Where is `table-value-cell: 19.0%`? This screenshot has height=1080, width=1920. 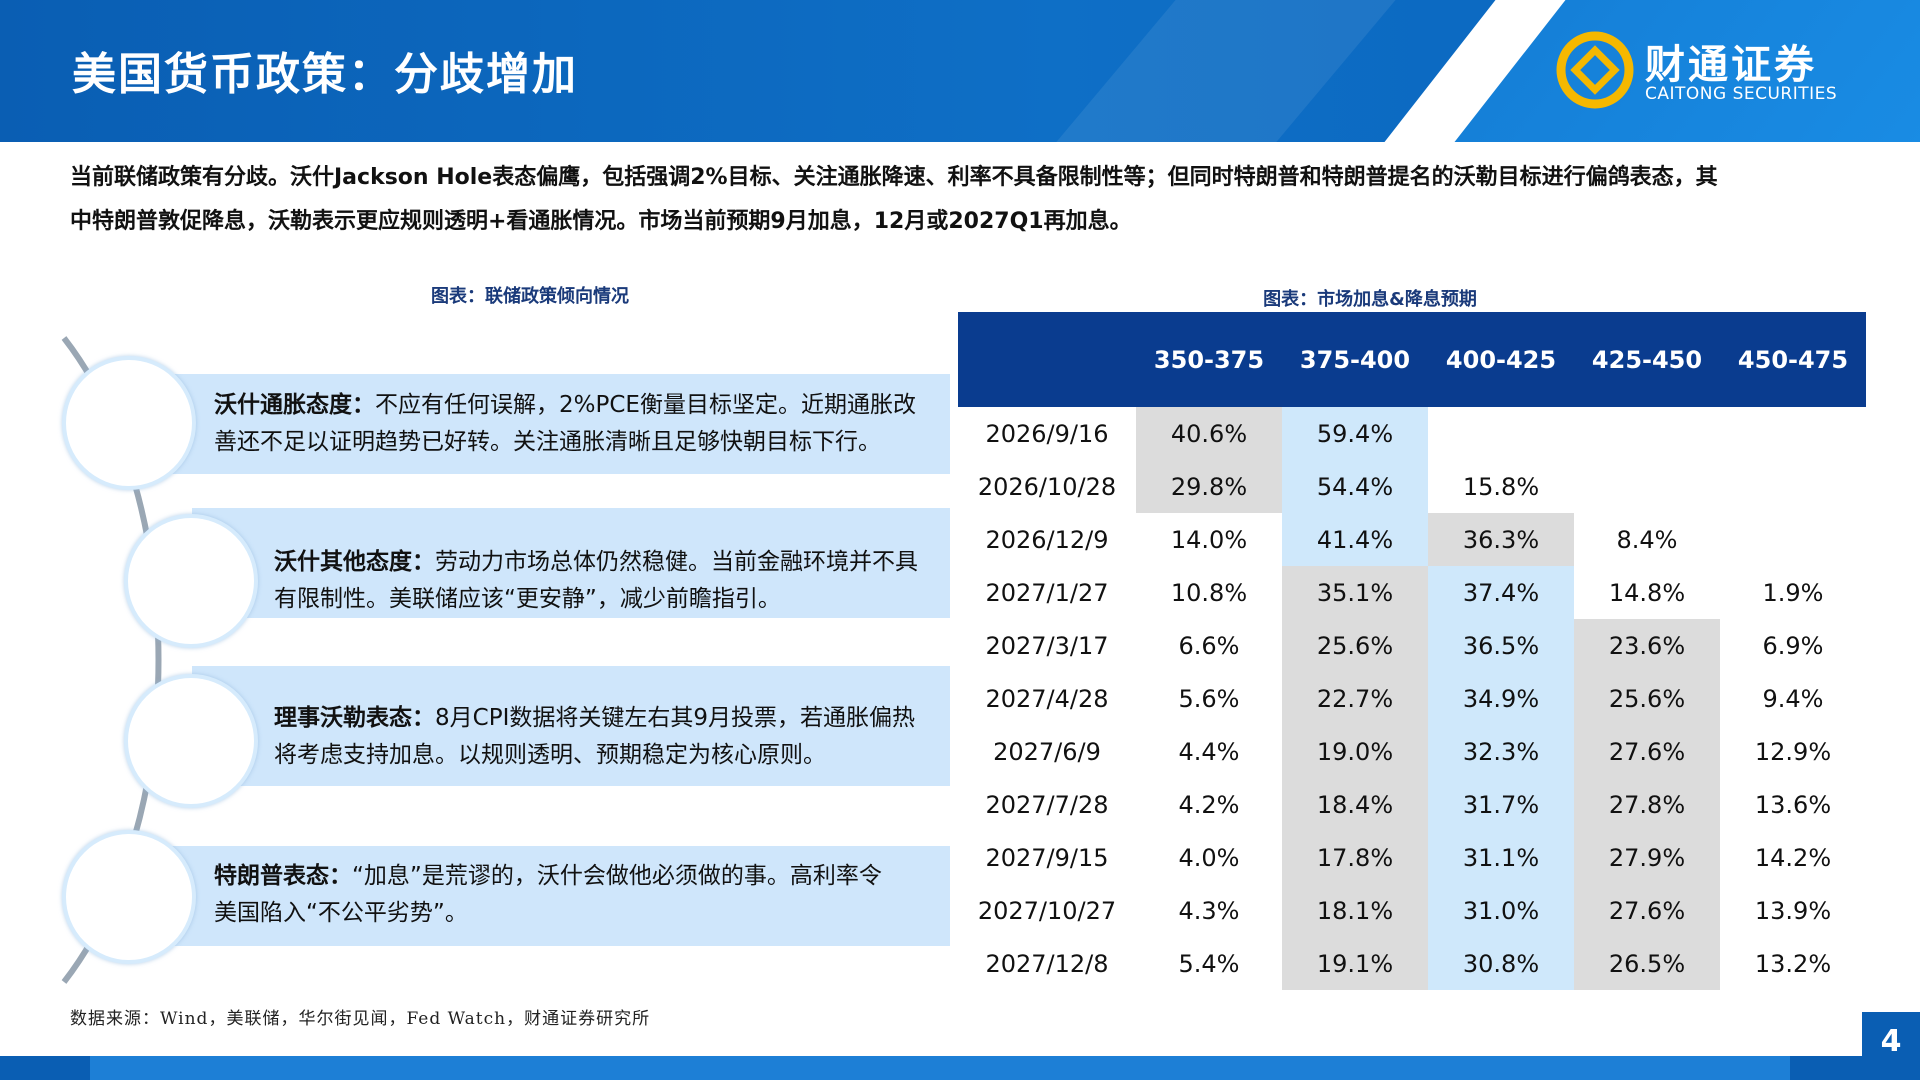
table-value-cell: 19.0% is located at coordinates (1355, 751).